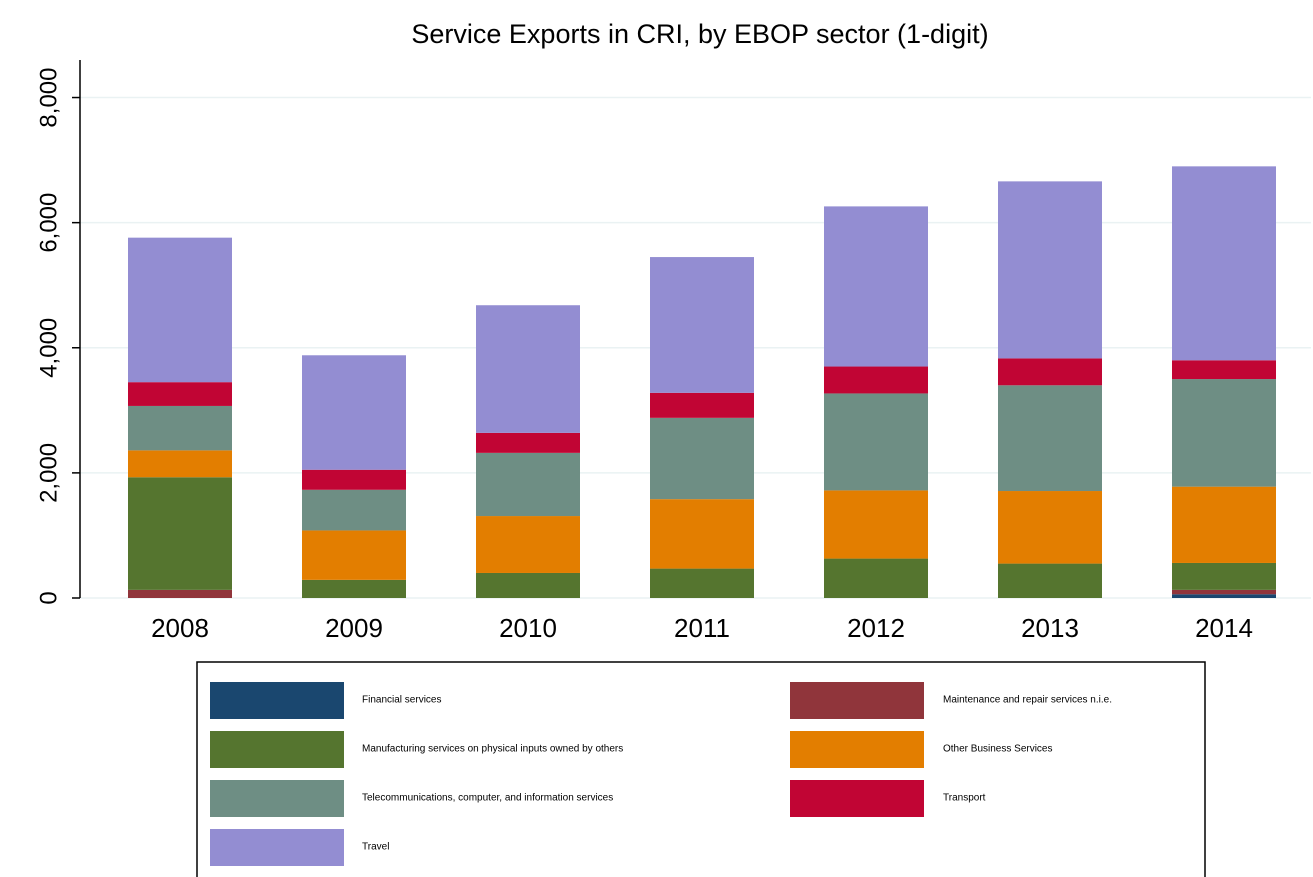 This screenshot has width=1313, height=877. Describe the element at coordinates (528, 628) in the screenshot. I see `x-tick-label: 2010` at that location.